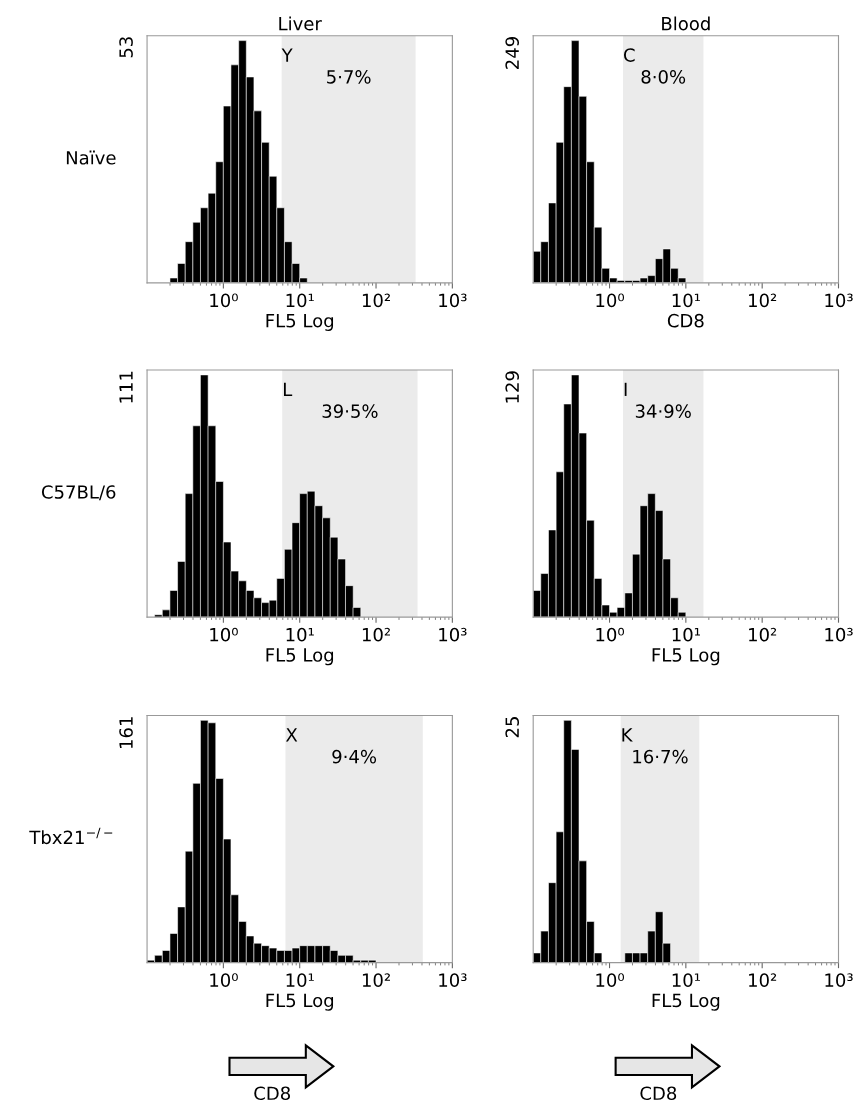 Image resolution: width=860 pixels, height=1118 pixels. Describe the element at coordinates (625, 389) in the screenshot. I see `annotation: I` at that location.